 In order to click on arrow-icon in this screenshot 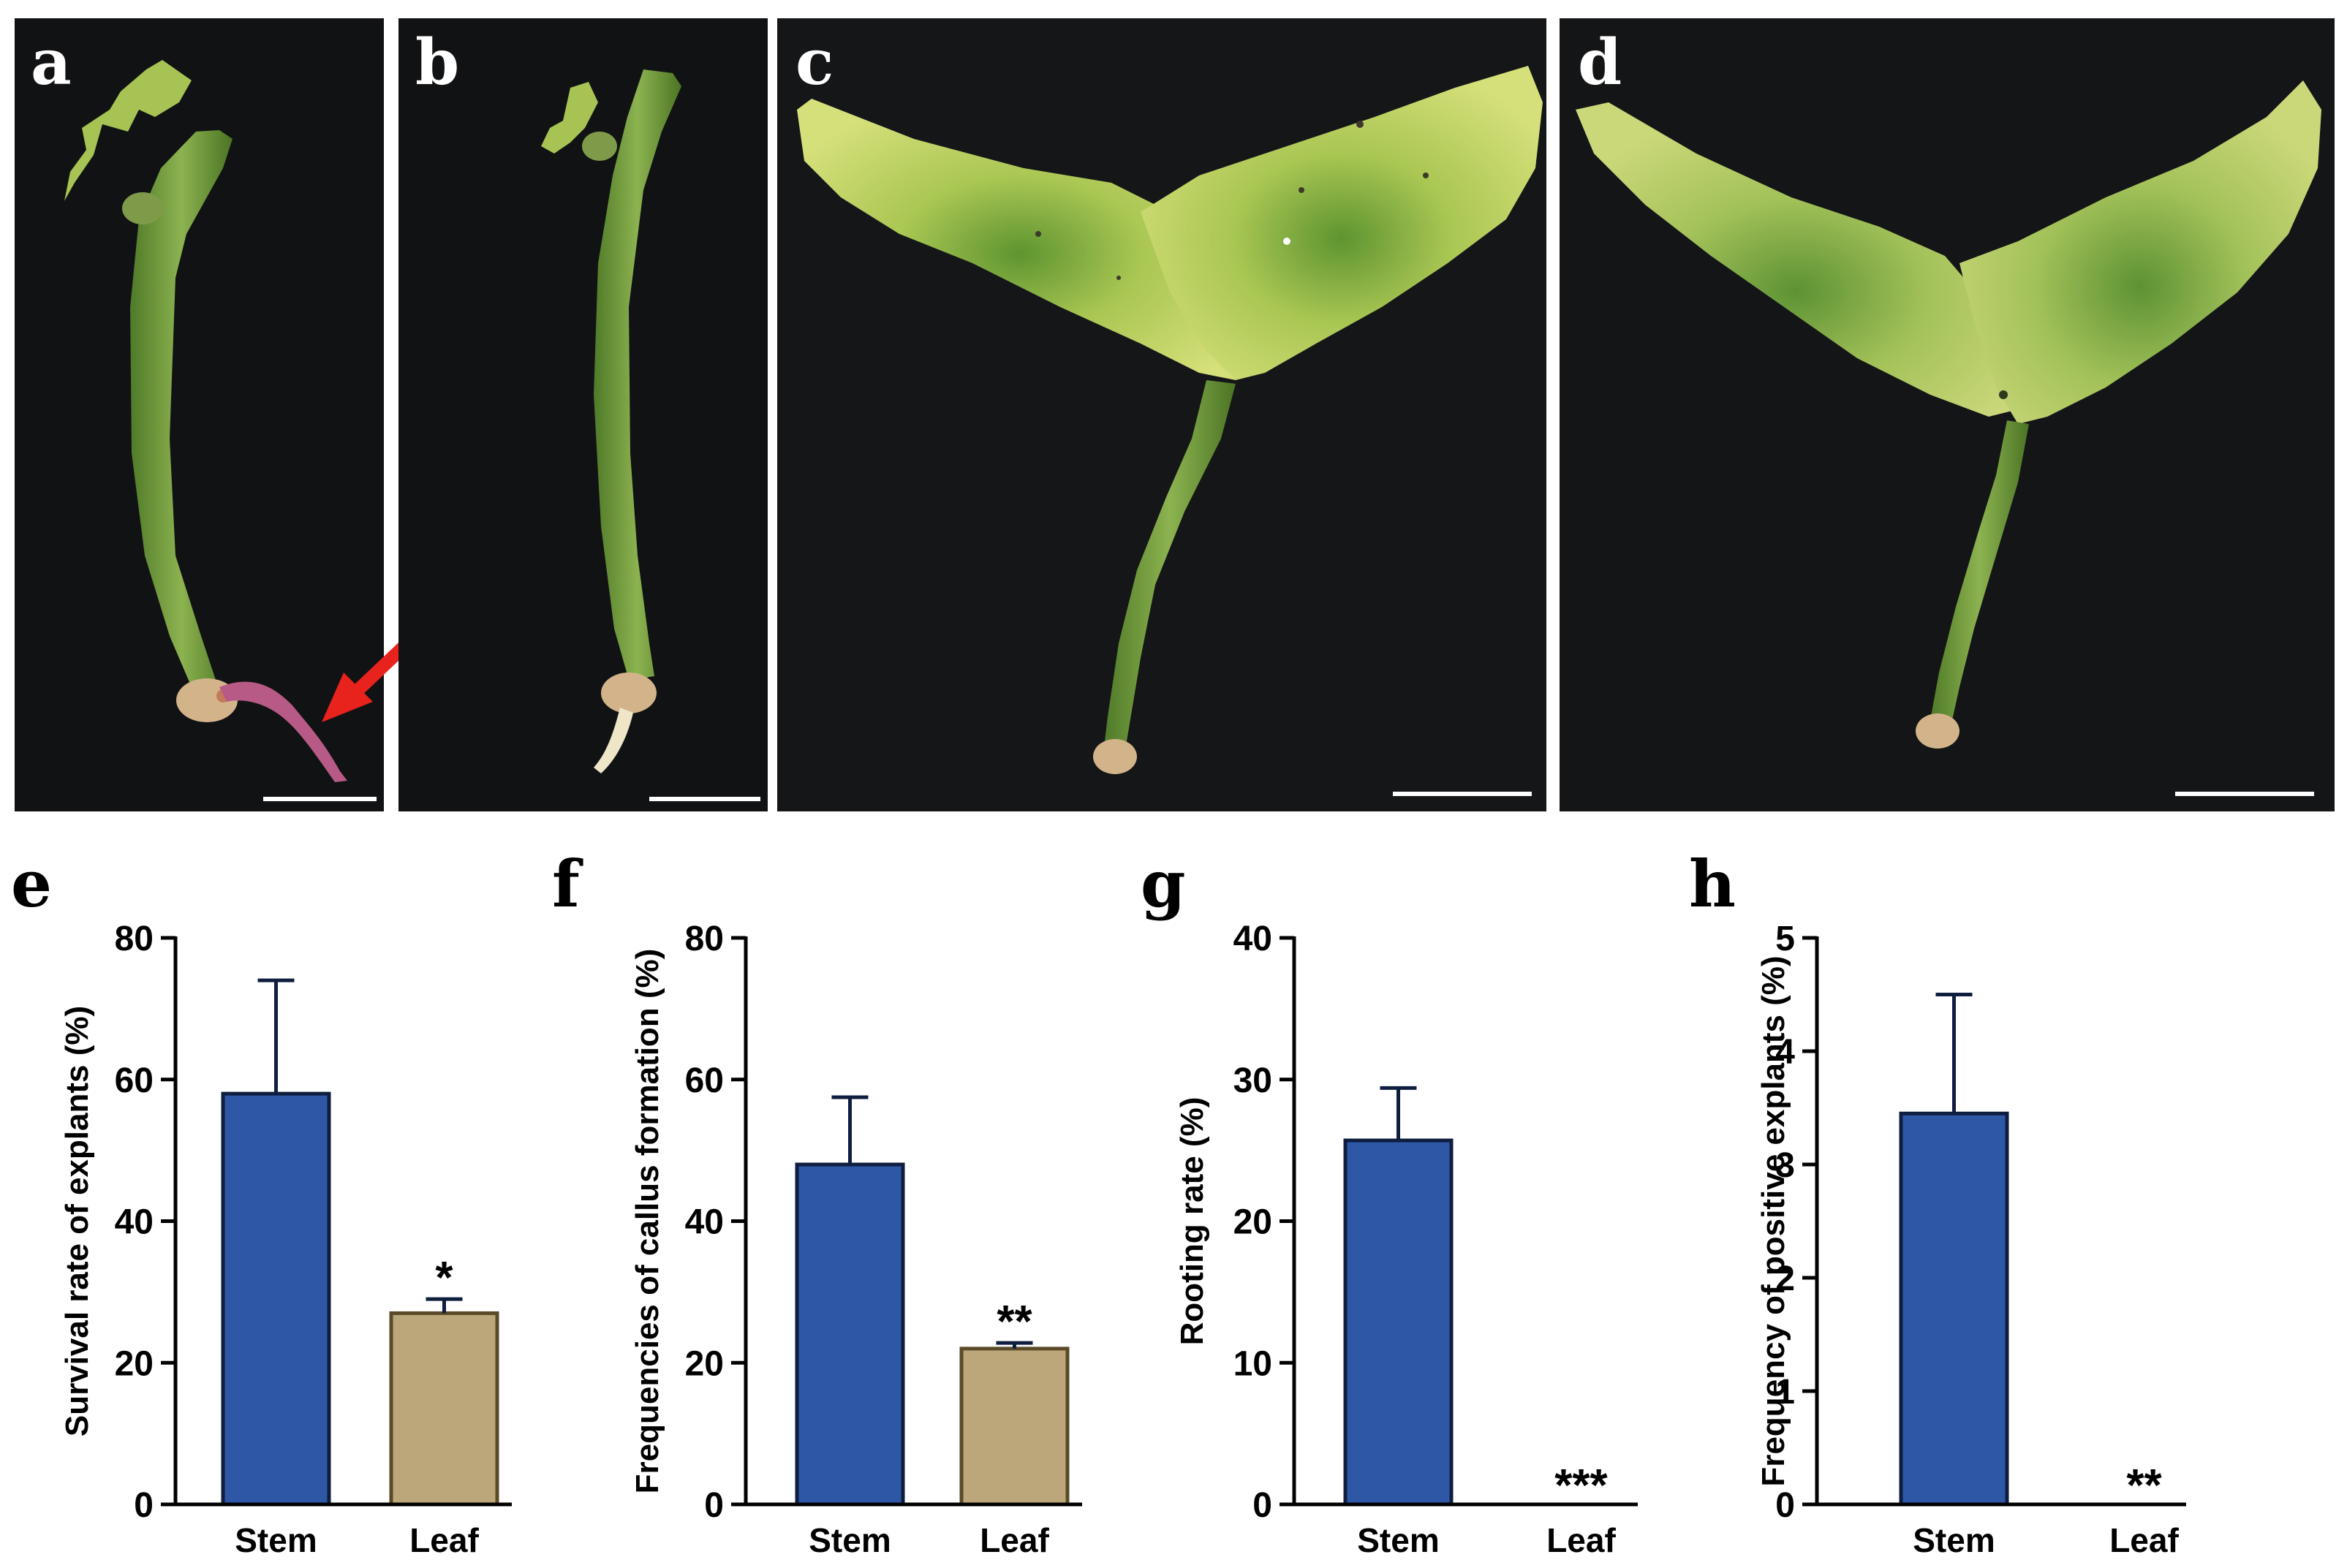, I will do `click(366, 681)`.